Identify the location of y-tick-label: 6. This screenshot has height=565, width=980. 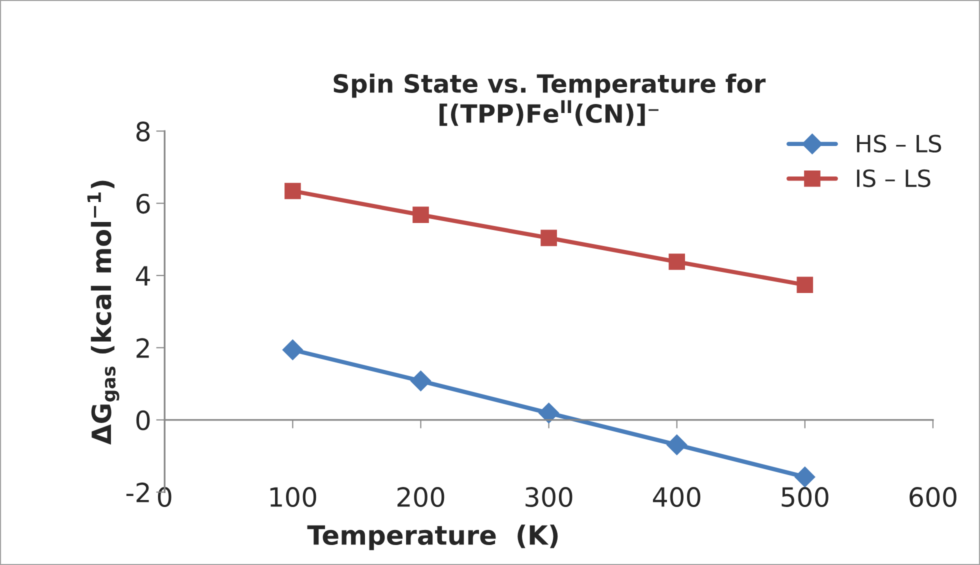
(143, 204).